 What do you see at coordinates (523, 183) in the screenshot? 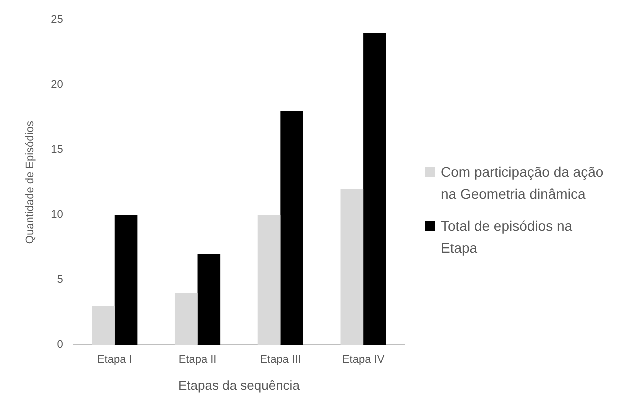
I see `legend-label: Com participação da ação na Geometria dinâmica` at bounding box center [523, 183].